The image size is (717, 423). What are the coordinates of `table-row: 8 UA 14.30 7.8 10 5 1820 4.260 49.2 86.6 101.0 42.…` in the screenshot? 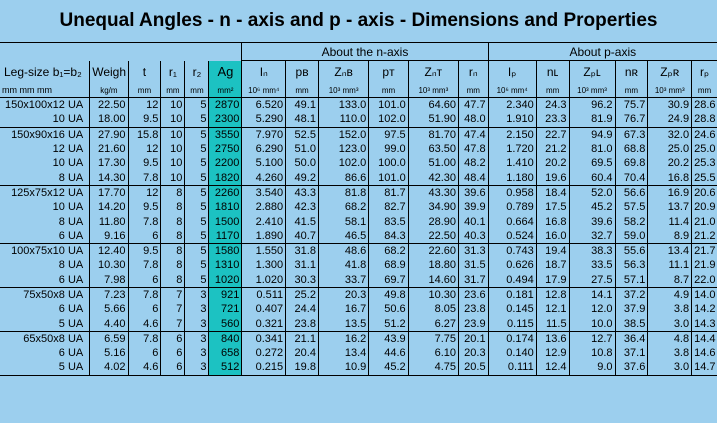 It's located at (358, 178).